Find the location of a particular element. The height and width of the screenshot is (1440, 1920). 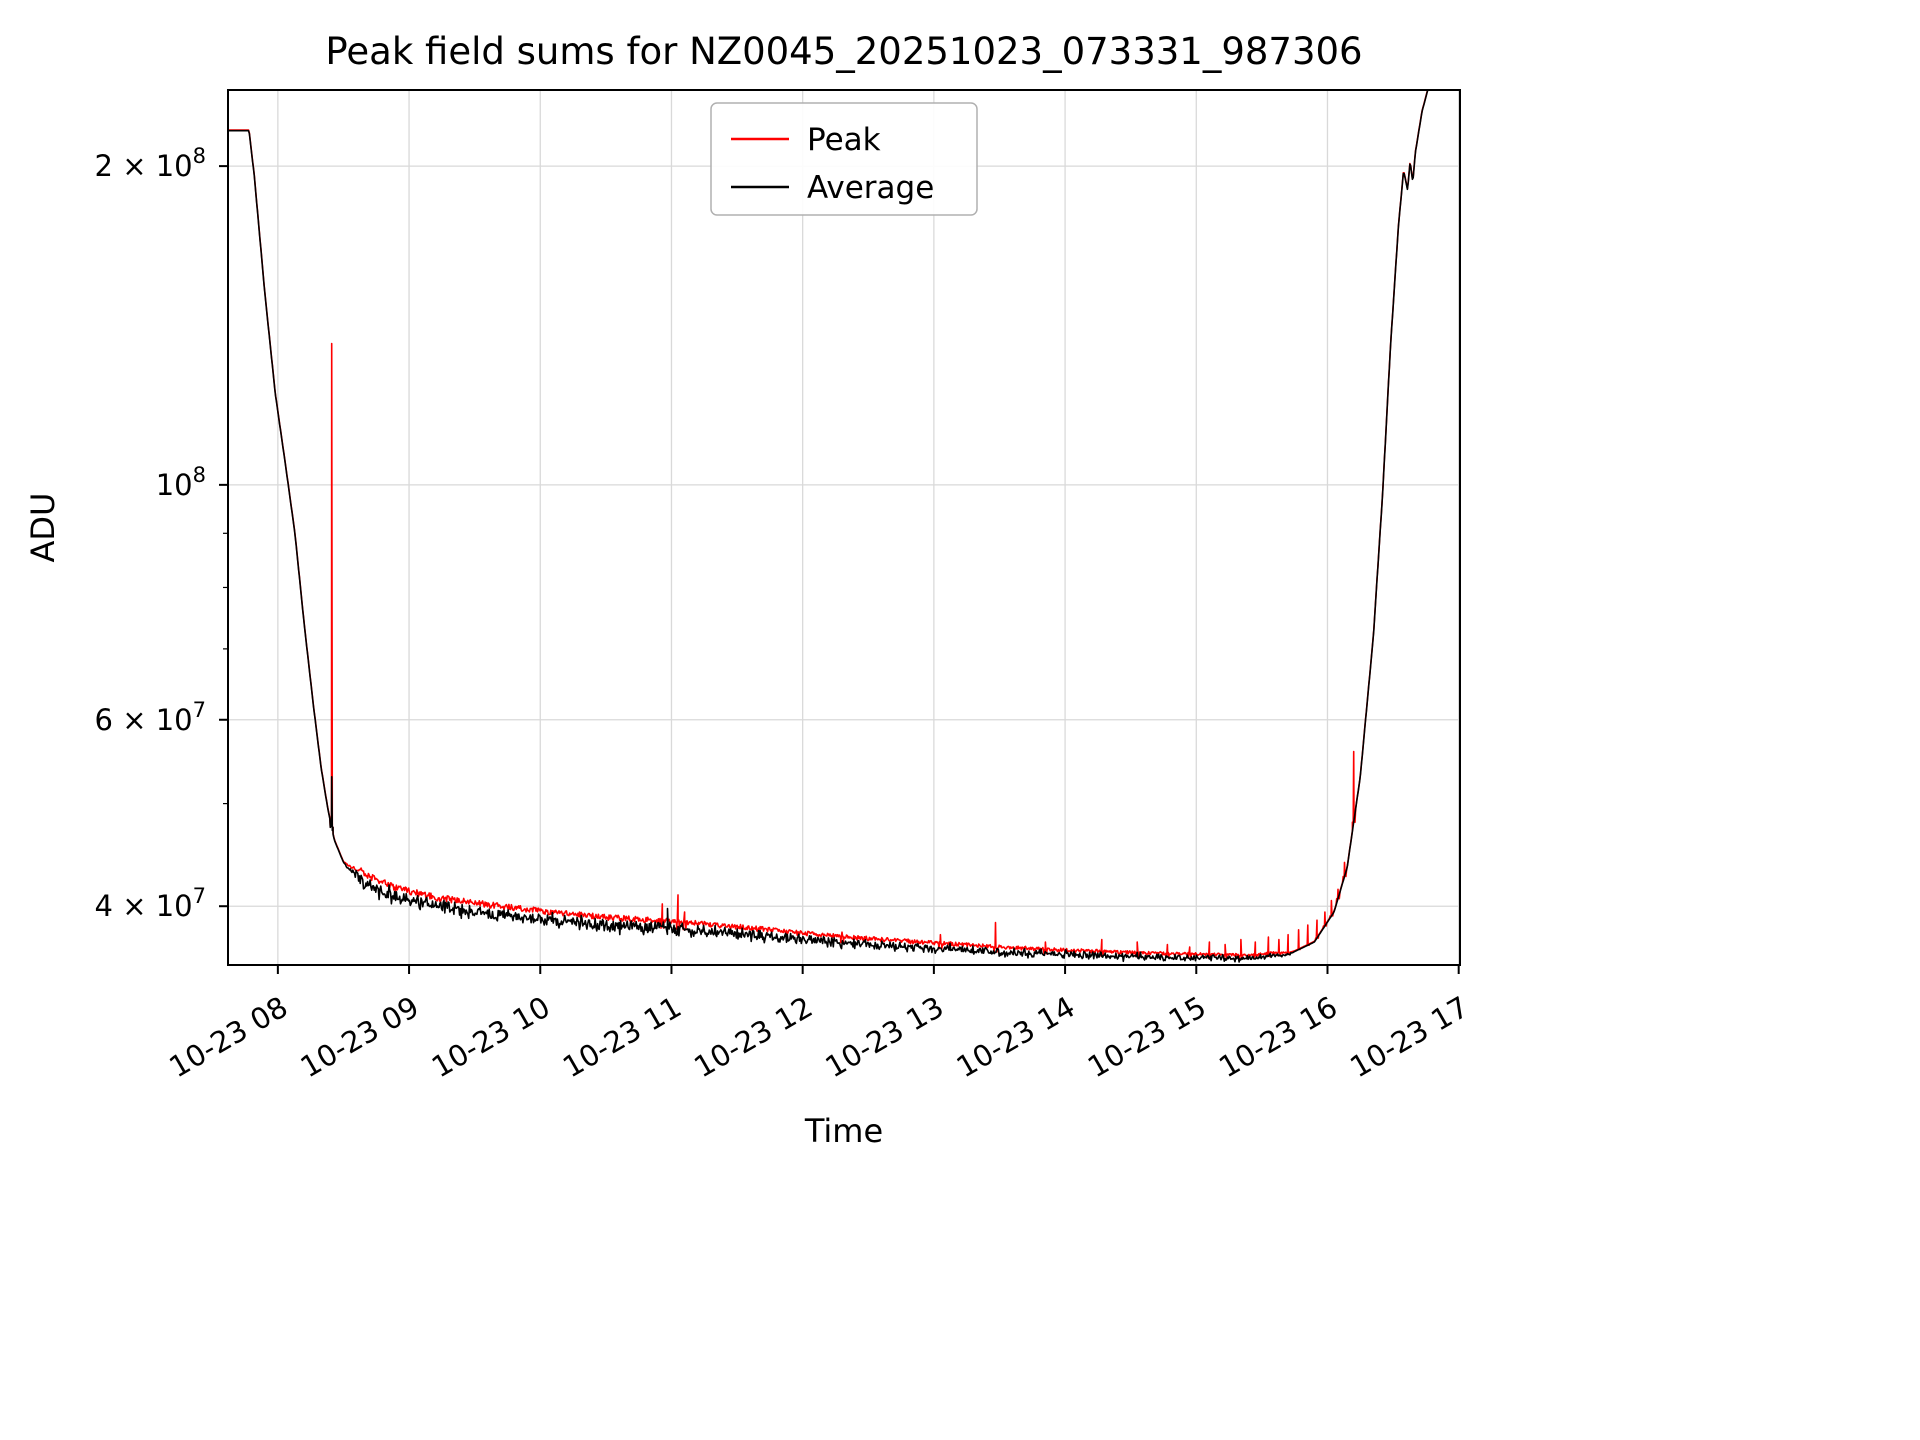

legend-label-average: Average is located at coordinates (870, 188).